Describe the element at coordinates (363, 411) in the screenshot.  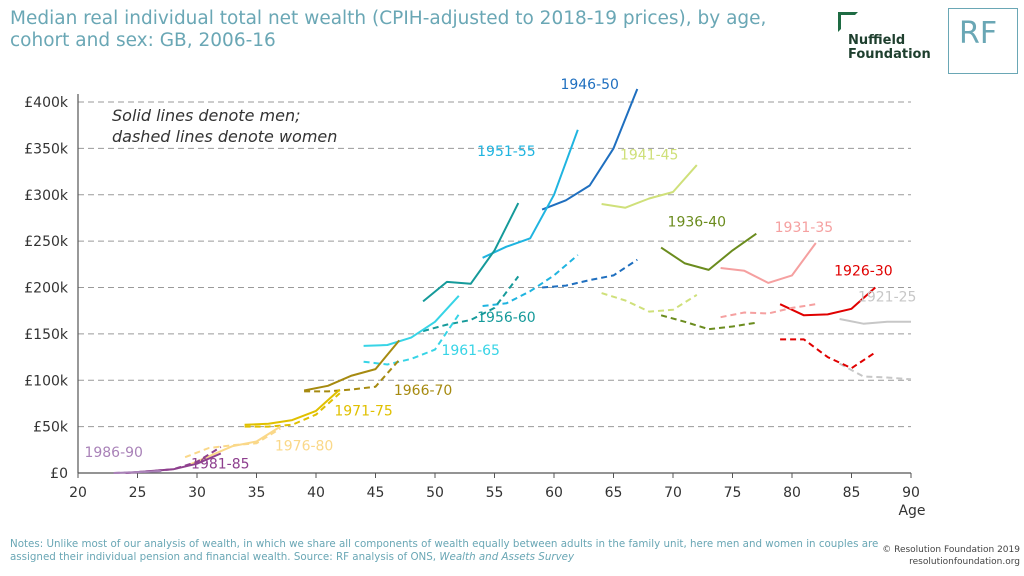
I see `series-label-197175: 1971-75` at that location.